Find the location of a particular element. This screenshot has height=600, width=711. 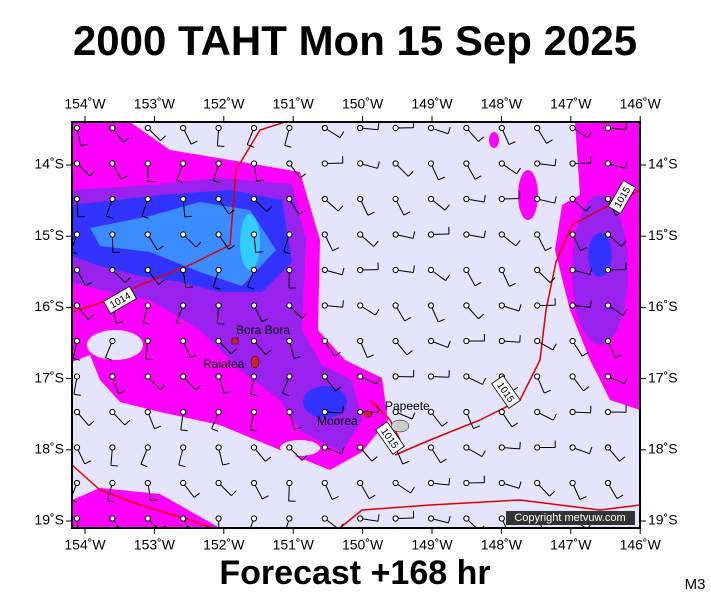

lat-label: 17˚S is located at coordinates (663, 377).